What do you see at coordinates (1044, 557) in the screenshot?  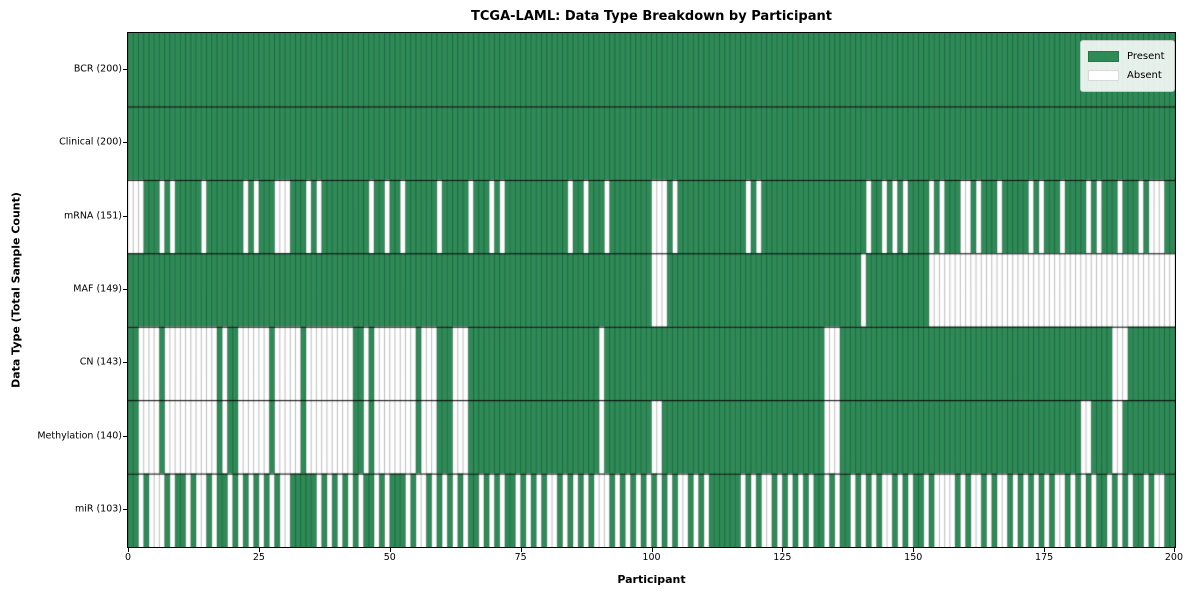 I see `x-tick-label-175: 175` at bounding box center [1044, 557].